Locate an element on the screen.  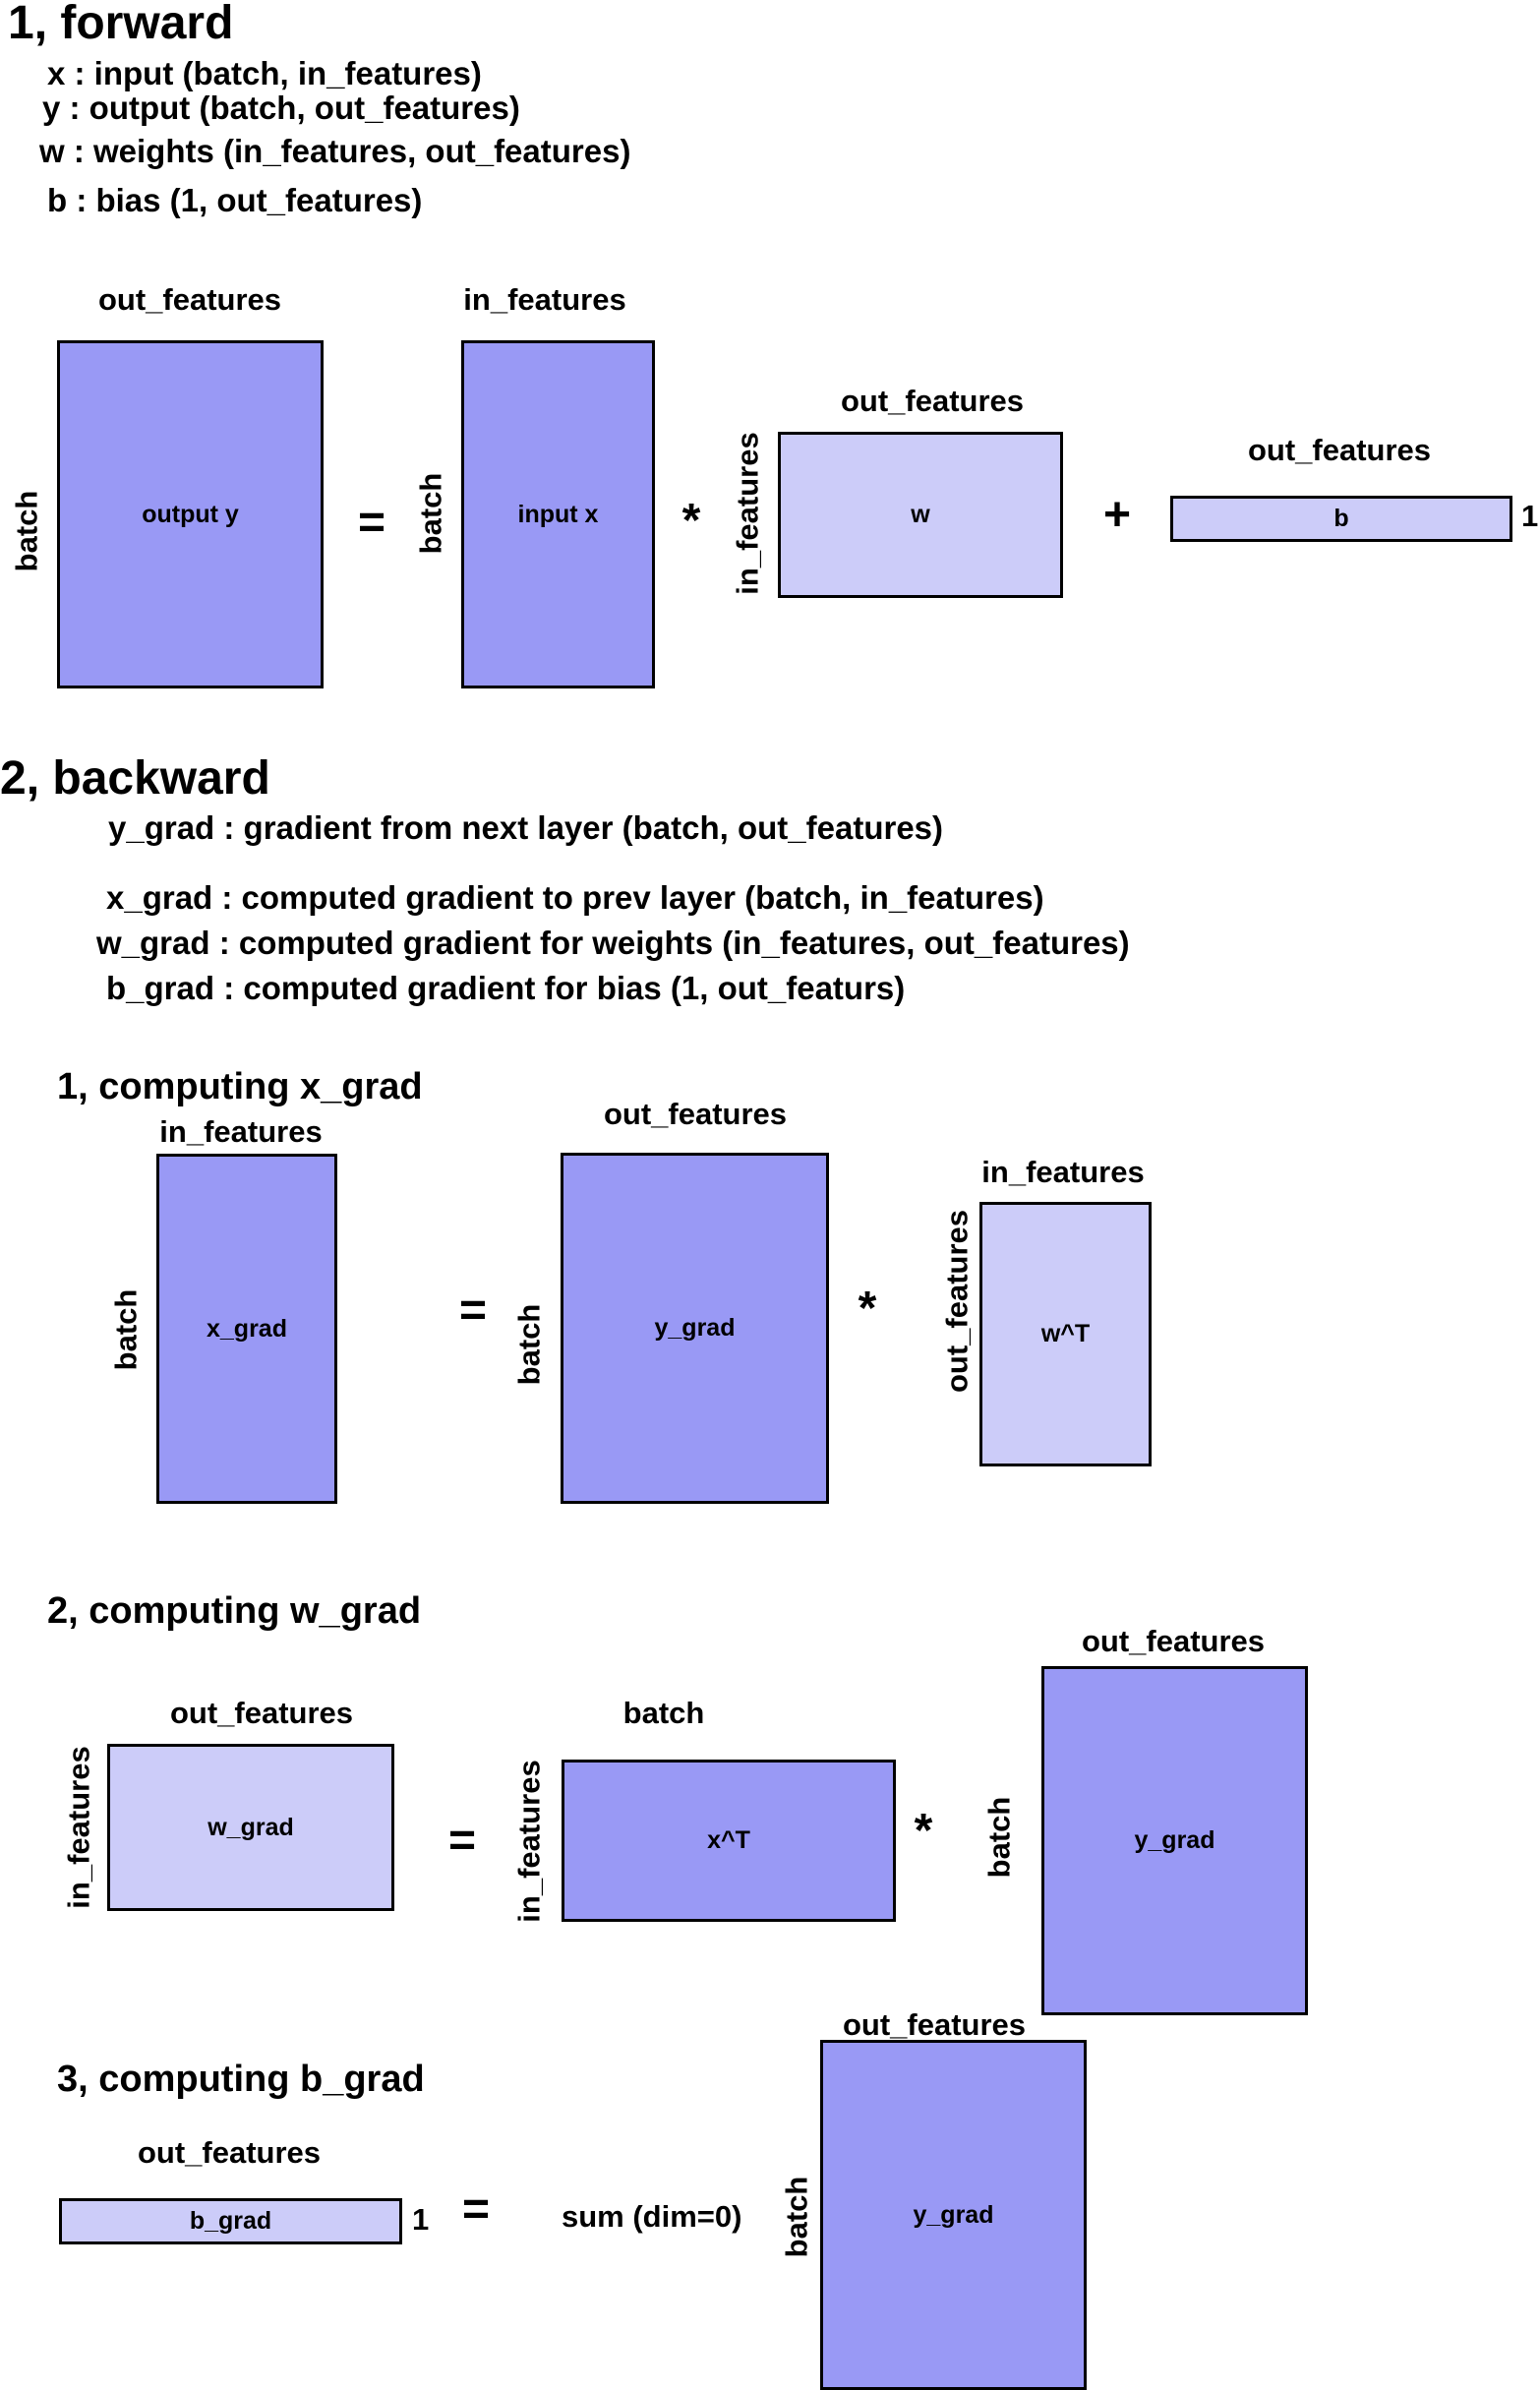
wgrad-multiply-sign: * is located at coordinates (924, 1831).